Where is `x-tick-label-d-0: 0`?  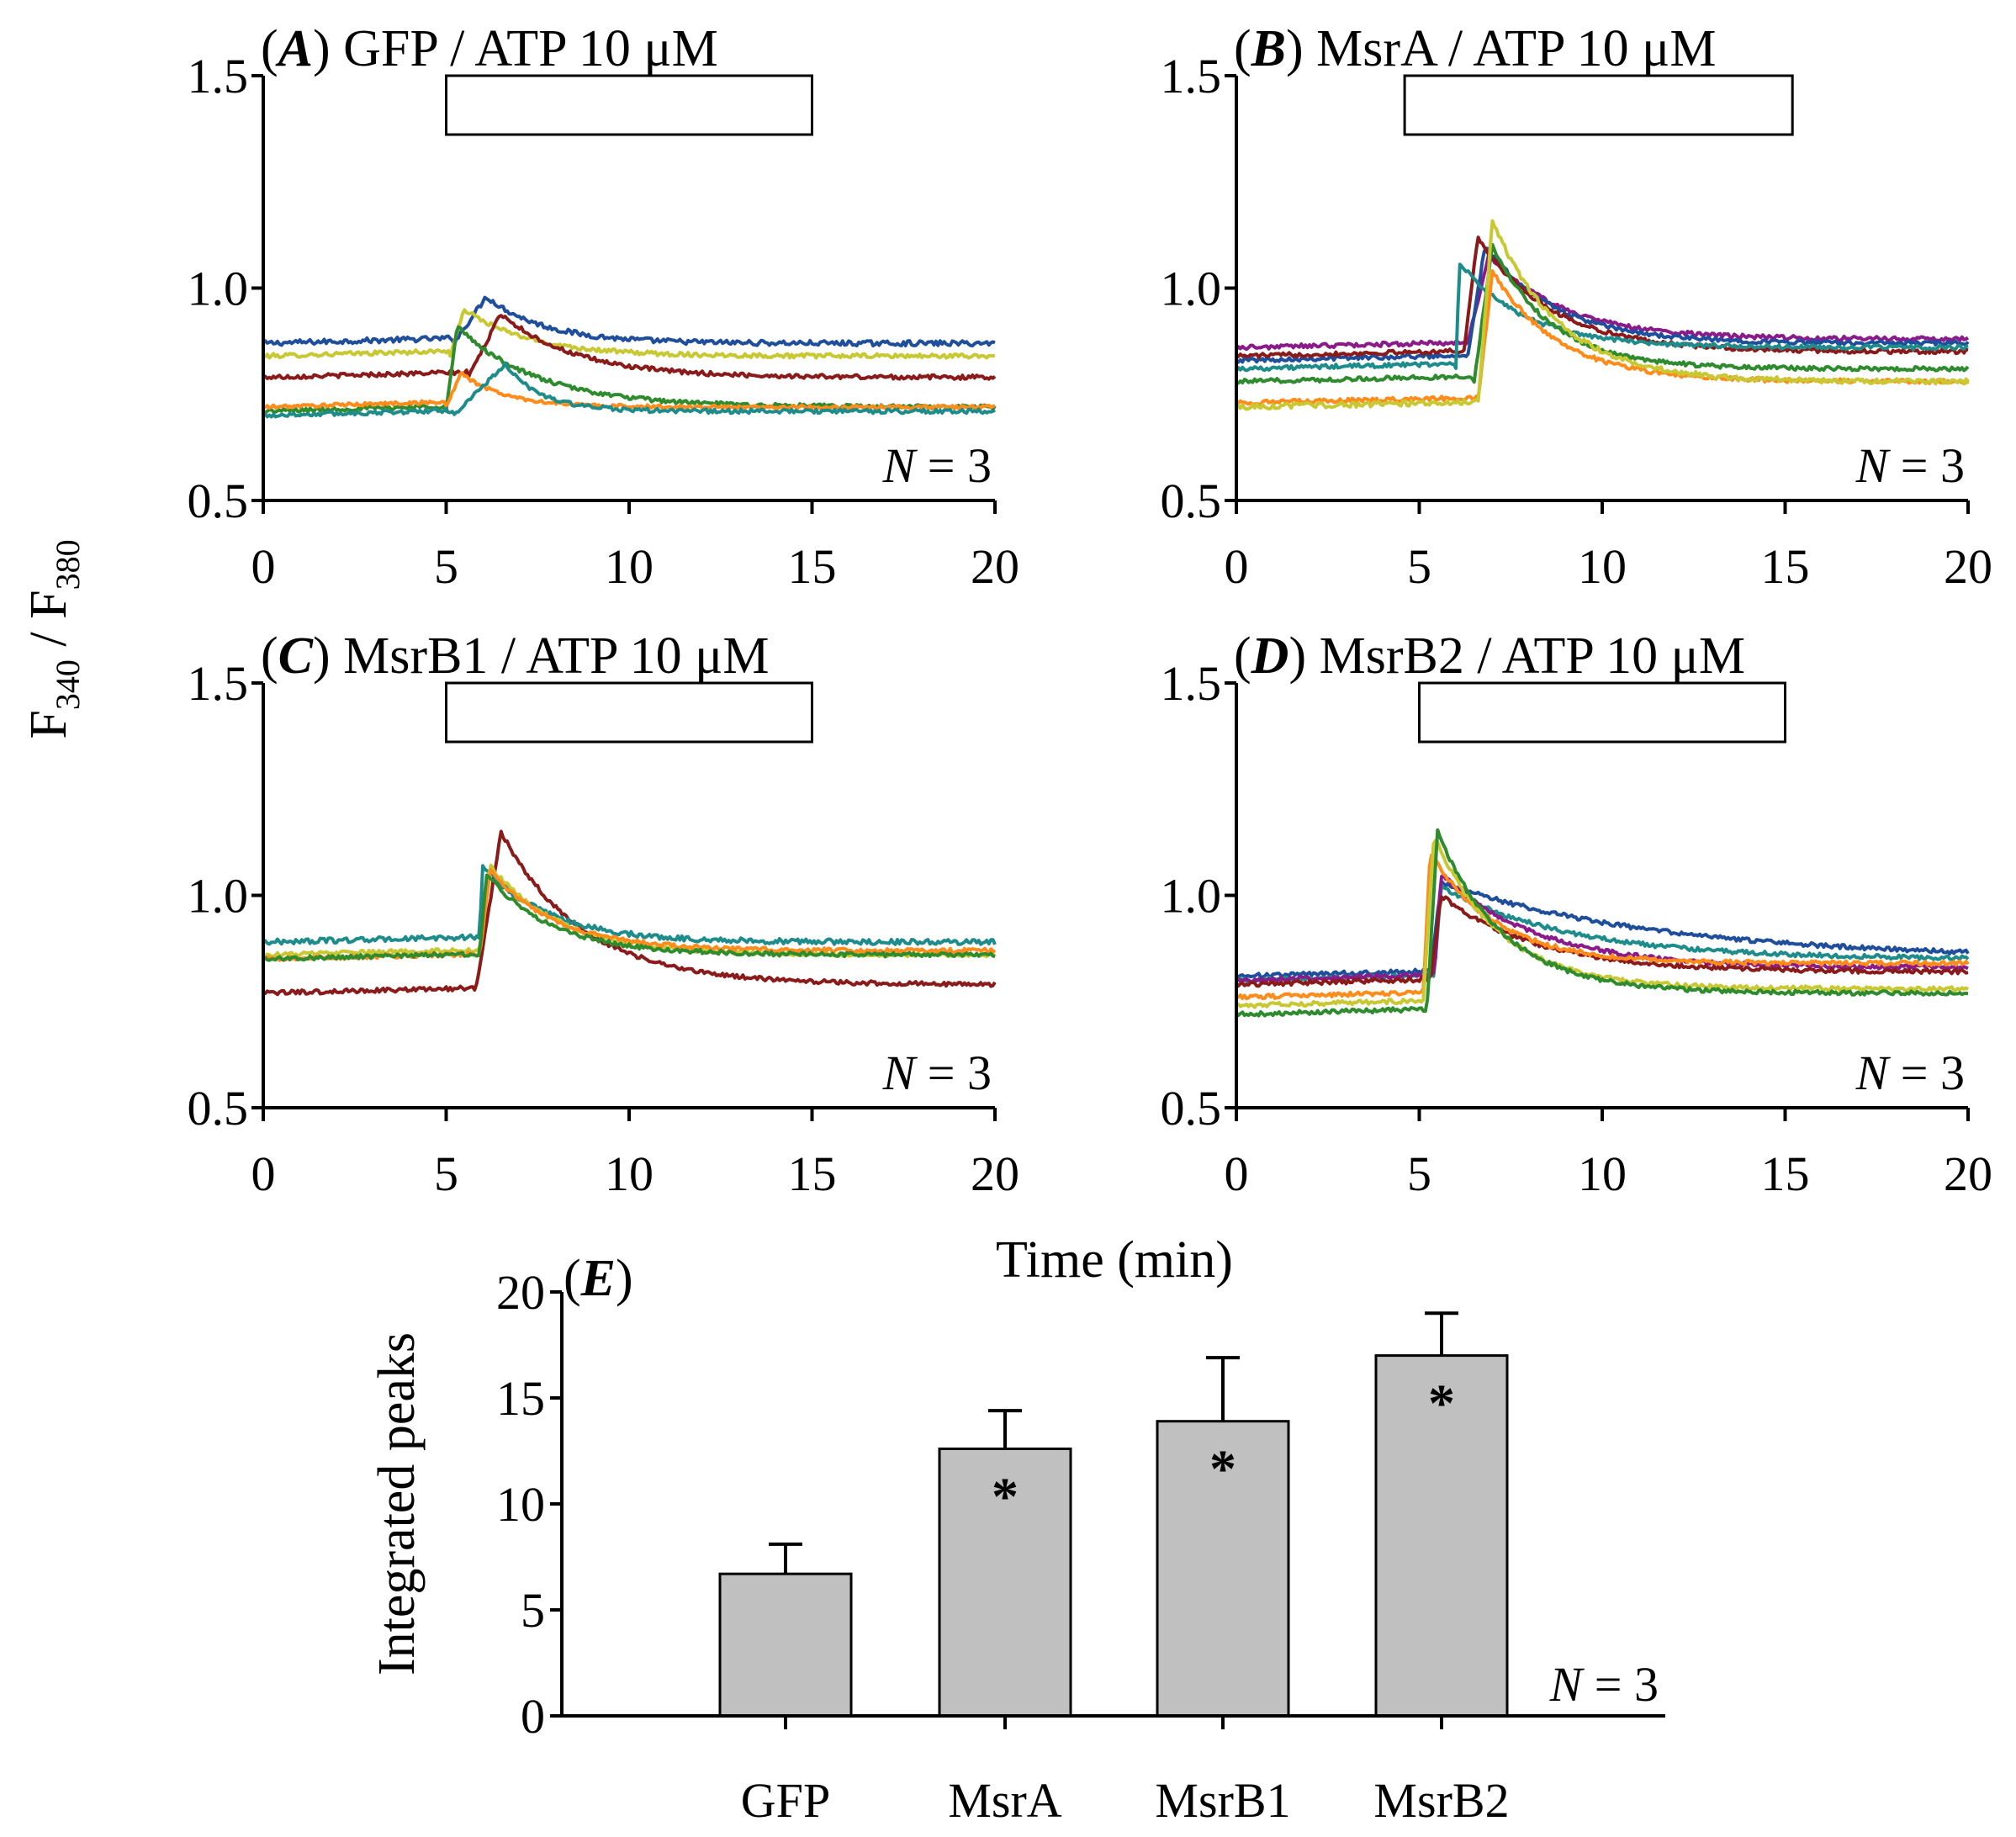
x-tick-label-d-0: 0 is located at coordinates (1237, 1173).